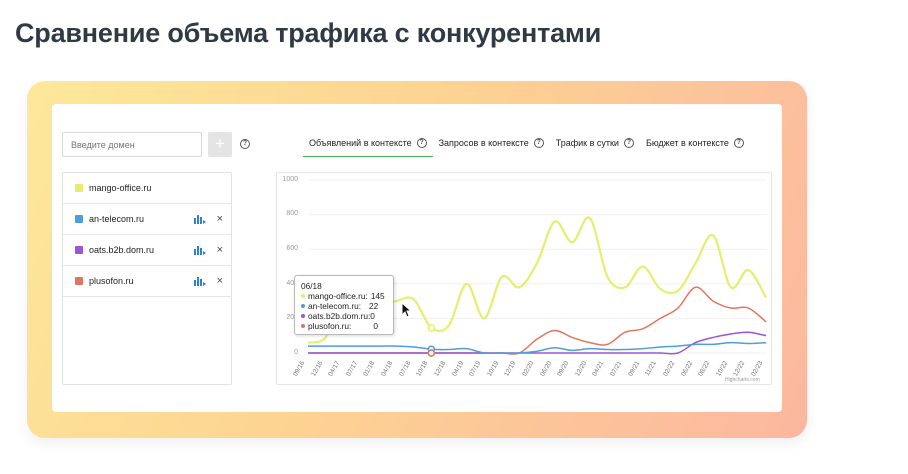 The image size is (908, 474). Describe the element at coordinates (292, 248) in the screenshot. I see `y-tick-label: 600` at that location.